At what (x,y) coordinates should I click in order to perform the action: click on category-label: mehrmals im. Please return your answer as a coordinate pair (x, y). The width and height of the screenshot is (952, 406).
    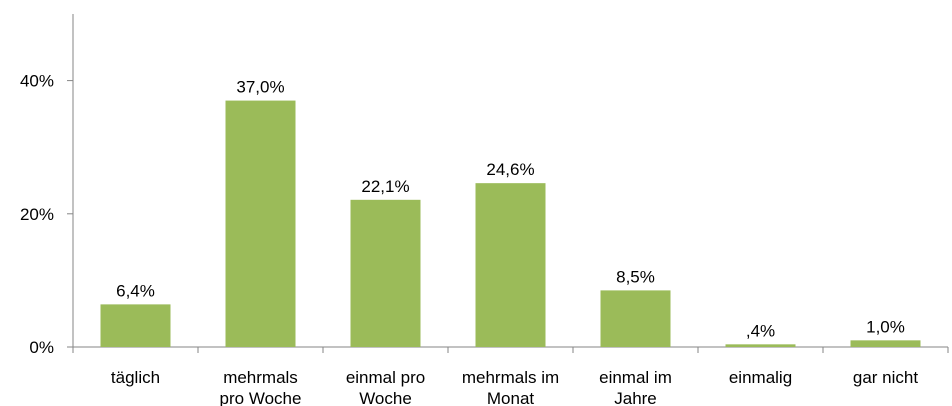
    Looking at the image, I should click on (510, 377).